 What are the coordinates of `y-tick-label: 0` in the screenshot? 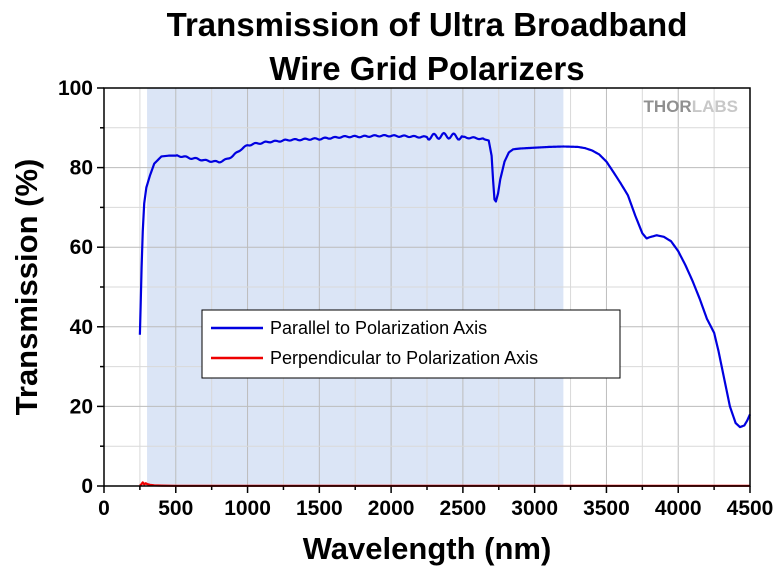 It's located at (87, 486).